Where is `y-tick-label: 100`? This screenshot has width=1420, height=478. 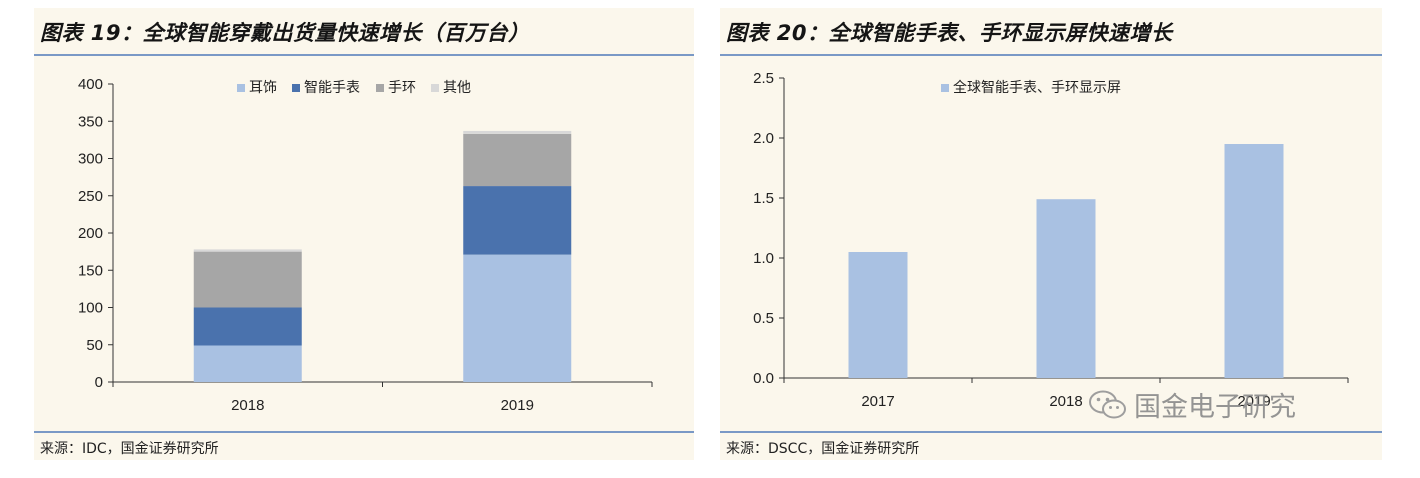 y-tick-label: 100 is located at coordinates (90, 308).